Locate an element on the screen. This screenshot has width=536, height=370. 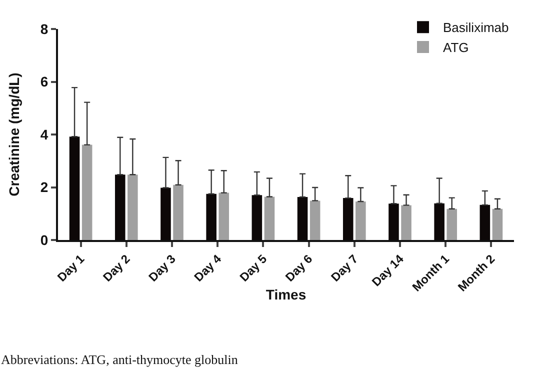
y-tick-label: 6 is located at coordinates (44, 82).